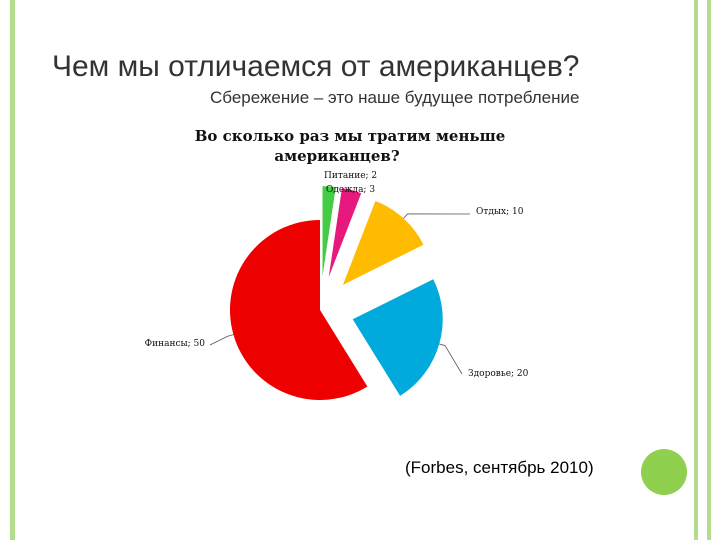 The width and height of the screenshot is (720, 540). Describe the element at coordinates (499, 467) in the screenshot. I see `source-caption: (Forbes, сентябрь 2010)` at that location.